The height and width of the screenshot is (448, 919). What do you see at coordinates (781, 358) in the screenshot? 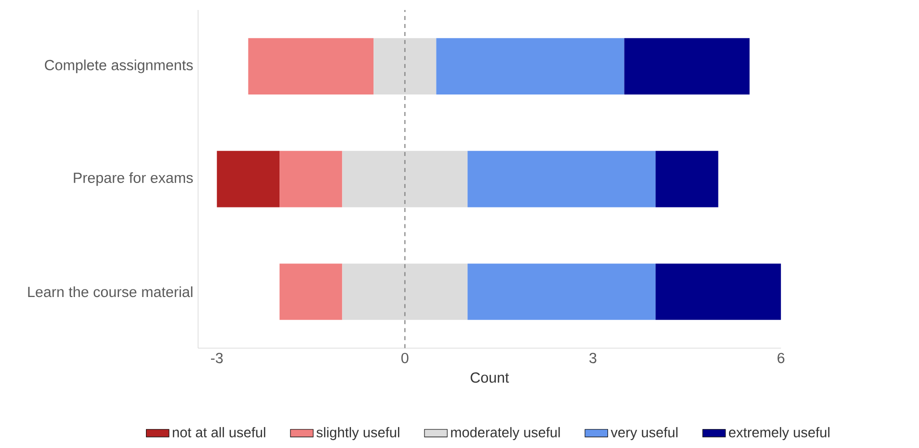
I see `x-tick-label: 6` at bounding box center [781, 358].